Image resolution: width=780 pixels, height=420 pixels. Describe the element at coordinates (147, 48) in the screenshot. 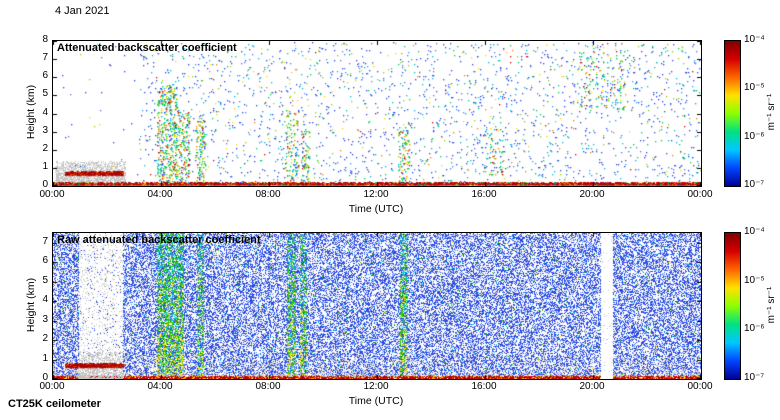

I see `top-panel-title: Attenuated backscatter coefficient` at that location.